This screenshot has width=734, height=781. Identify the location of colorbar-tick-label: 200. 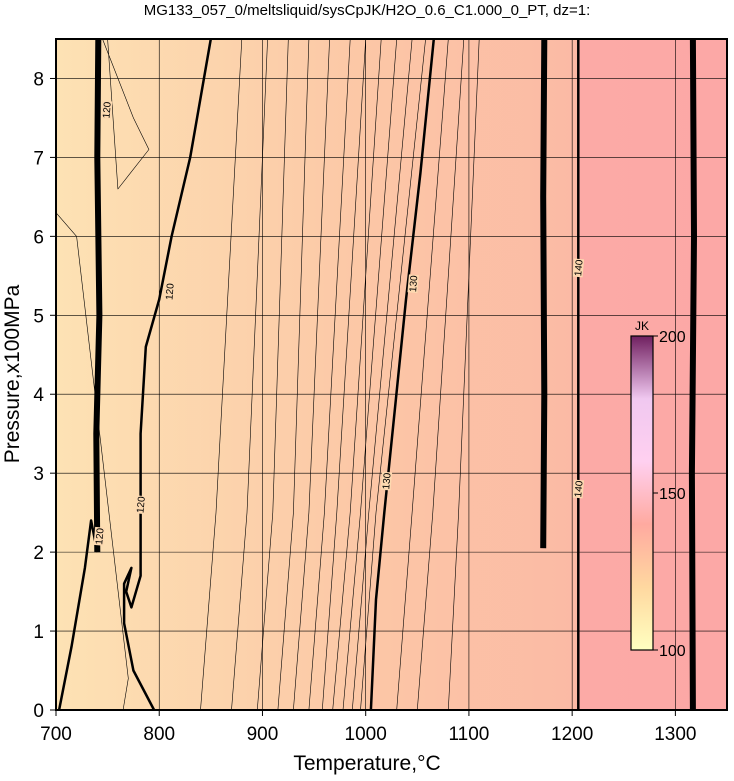
(672, 337).